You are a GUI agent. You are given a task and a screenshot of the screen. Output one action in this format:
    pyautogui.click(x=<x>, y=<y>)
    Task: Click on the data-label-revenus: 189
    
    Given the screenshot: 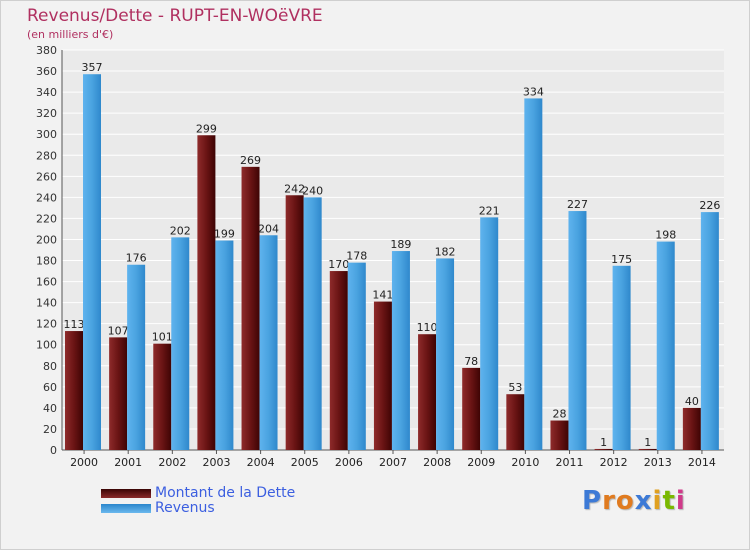 What is the action you would take?
    pyautogui.click(x=400, y=244)
    